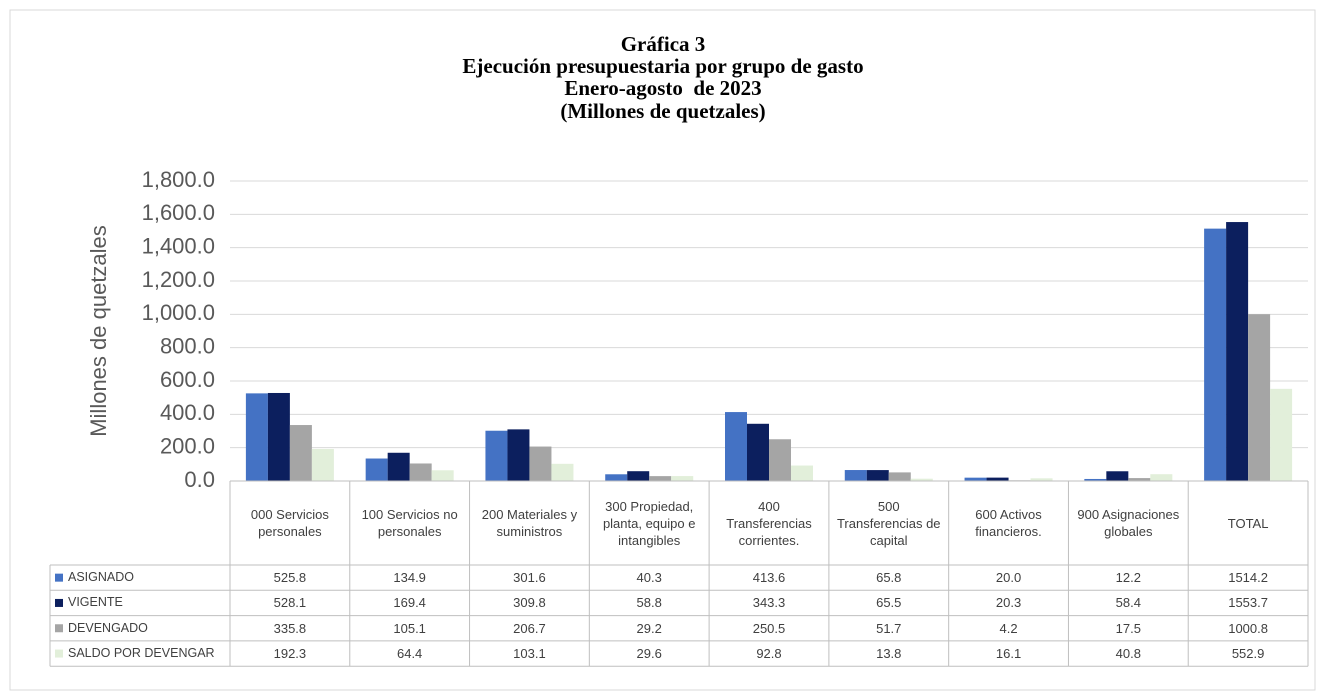 The width and height of the screenshot is (1327, 692). I want to click on table-value: 17.5, so click(1128, 628).